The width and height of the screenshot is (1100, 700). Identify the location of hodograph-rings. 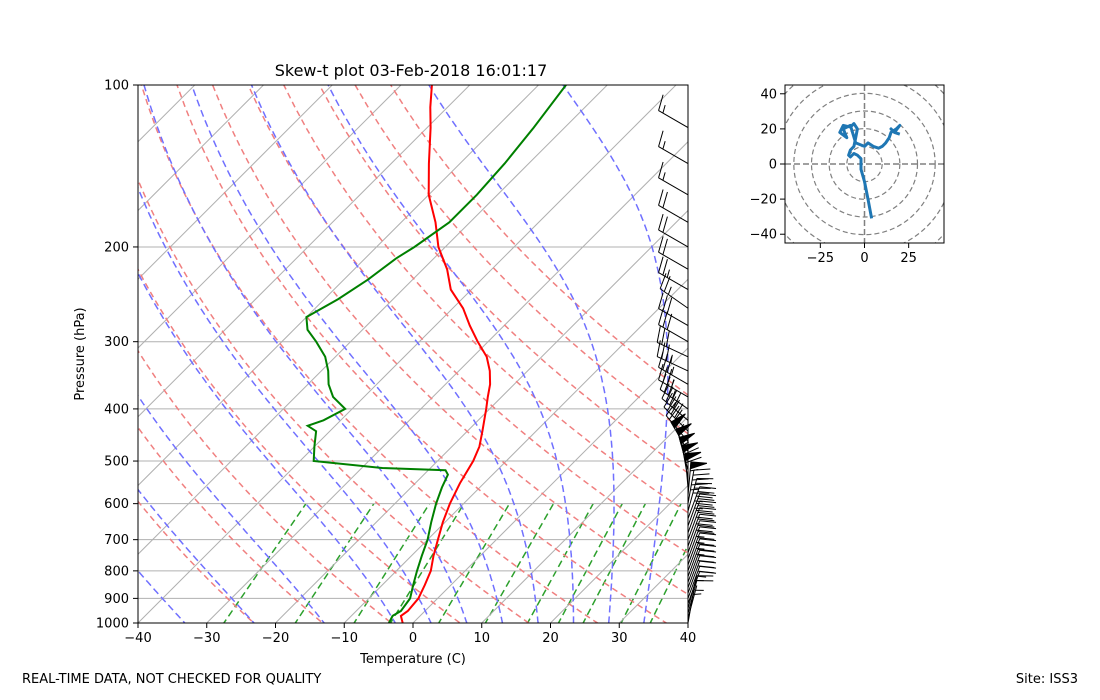
(864, 164).